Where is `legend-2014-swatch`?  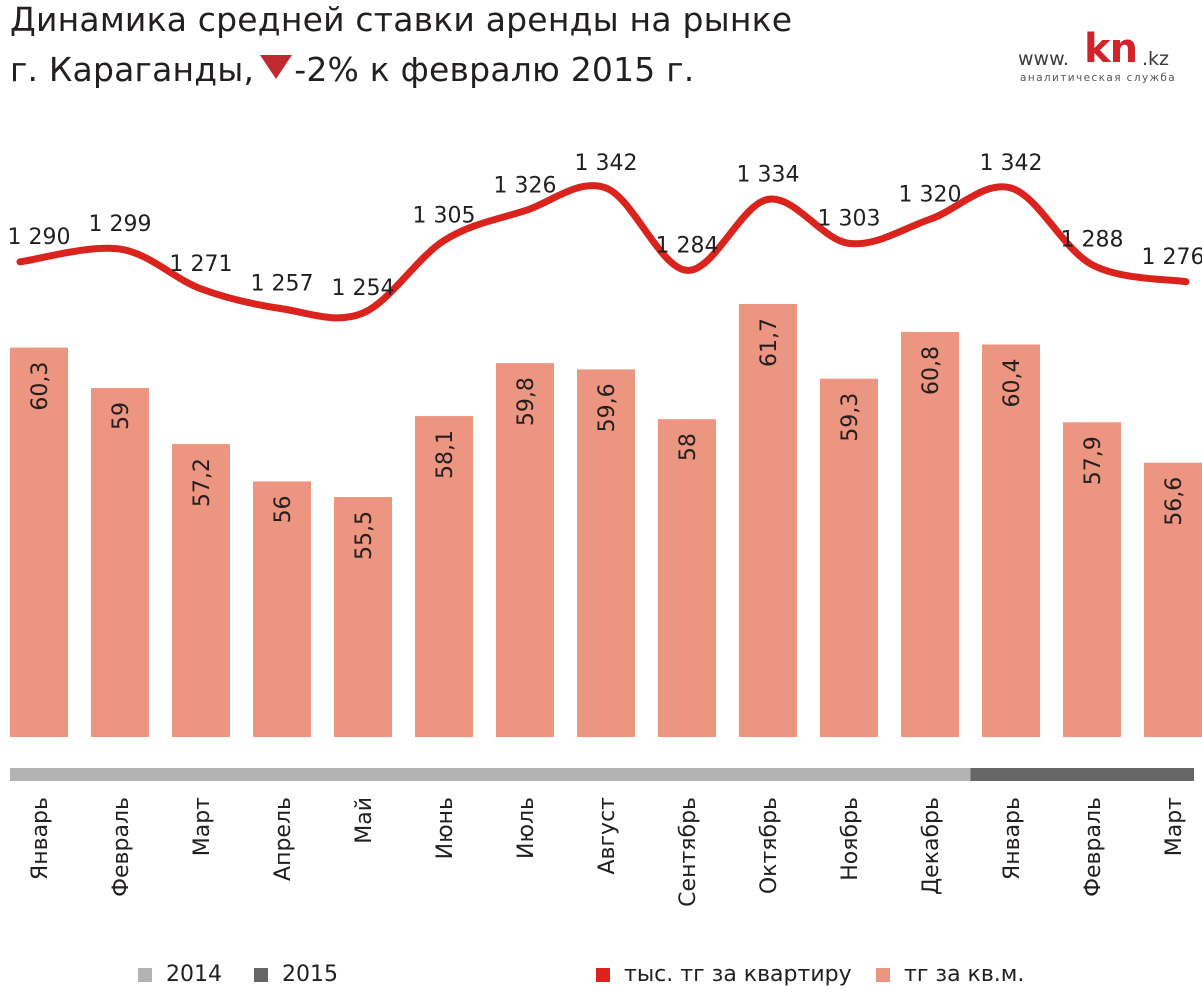 legend-2014-swatch is located at coordinates (145, 974).